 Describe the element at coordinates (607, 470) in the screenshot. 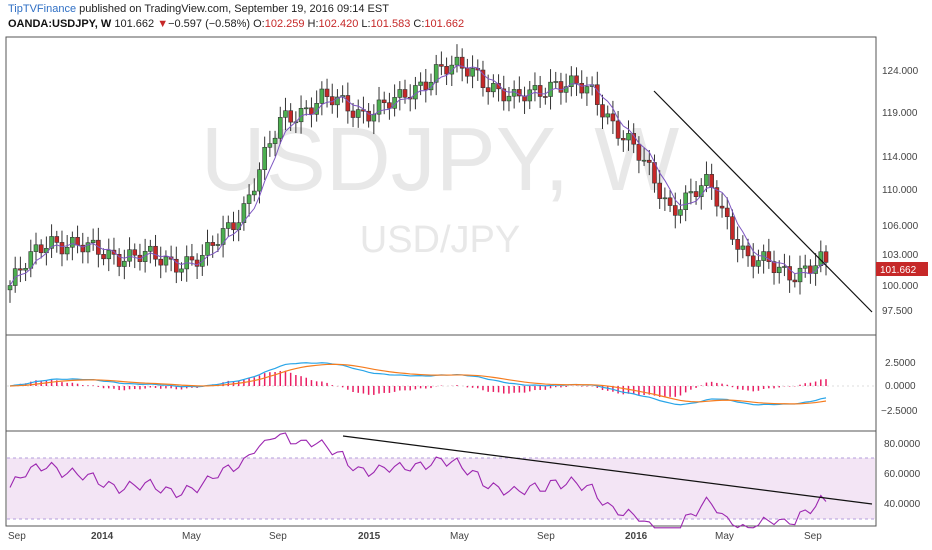

I see `rsi-trendline` at that location.